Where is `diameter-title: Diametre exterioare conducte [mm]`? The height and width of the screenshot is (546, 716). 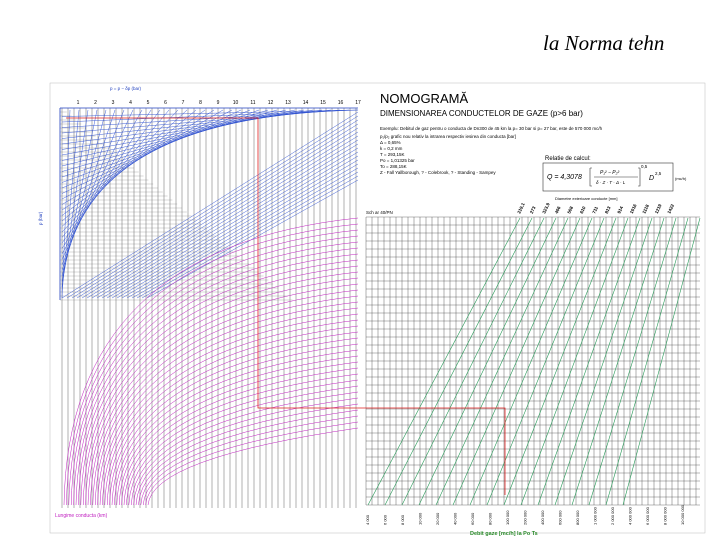 diameter-title: Diametre exterioare conducte [mm] is located at coordinates (586, 198).